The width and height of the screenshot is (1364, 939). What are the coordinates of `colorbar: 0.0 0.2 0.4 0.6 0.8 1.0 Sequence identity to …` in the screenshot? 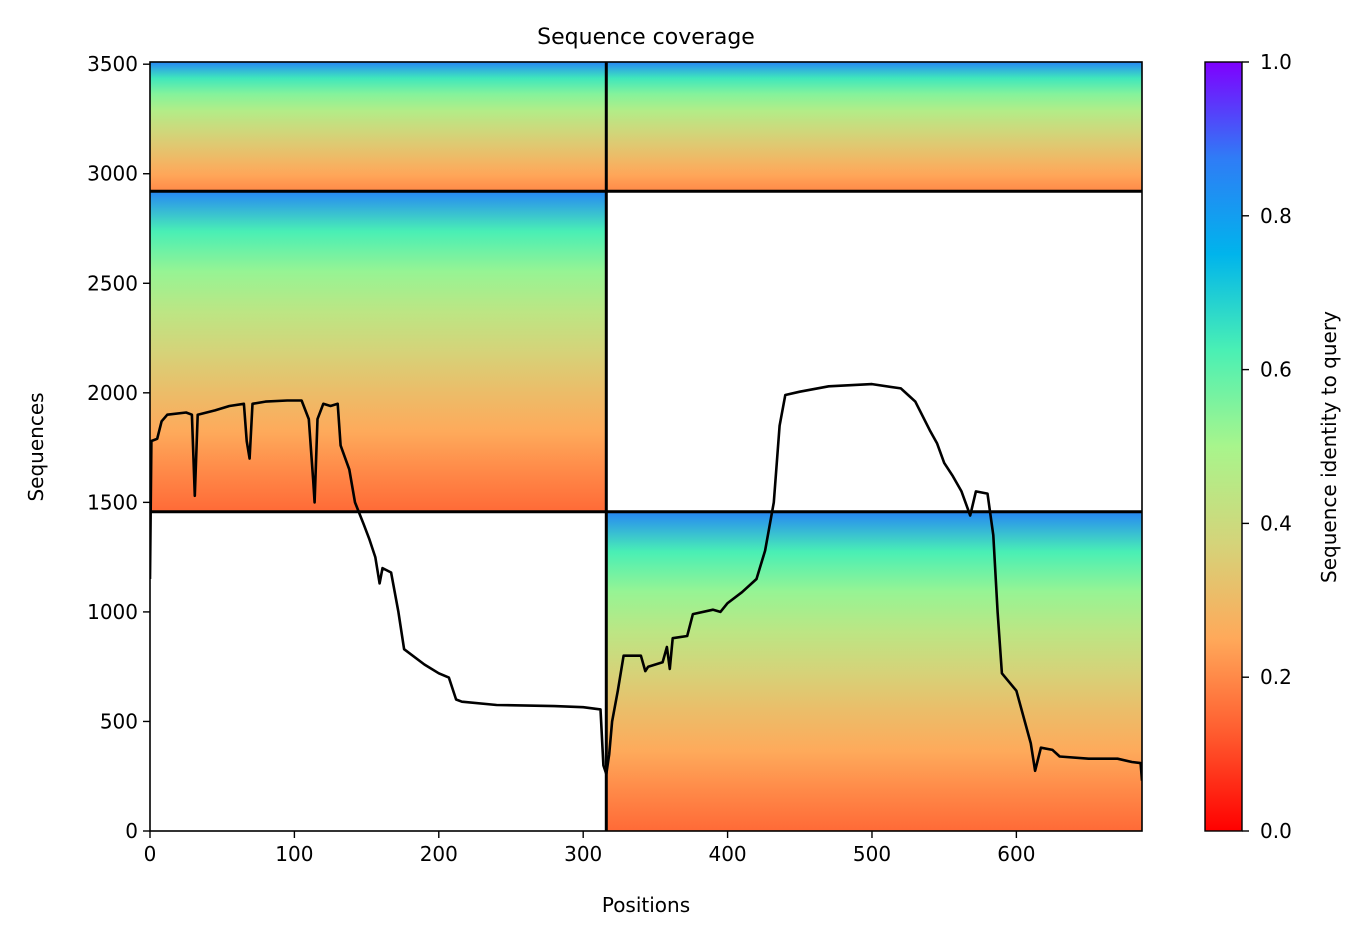 It's located at (1272, 446).